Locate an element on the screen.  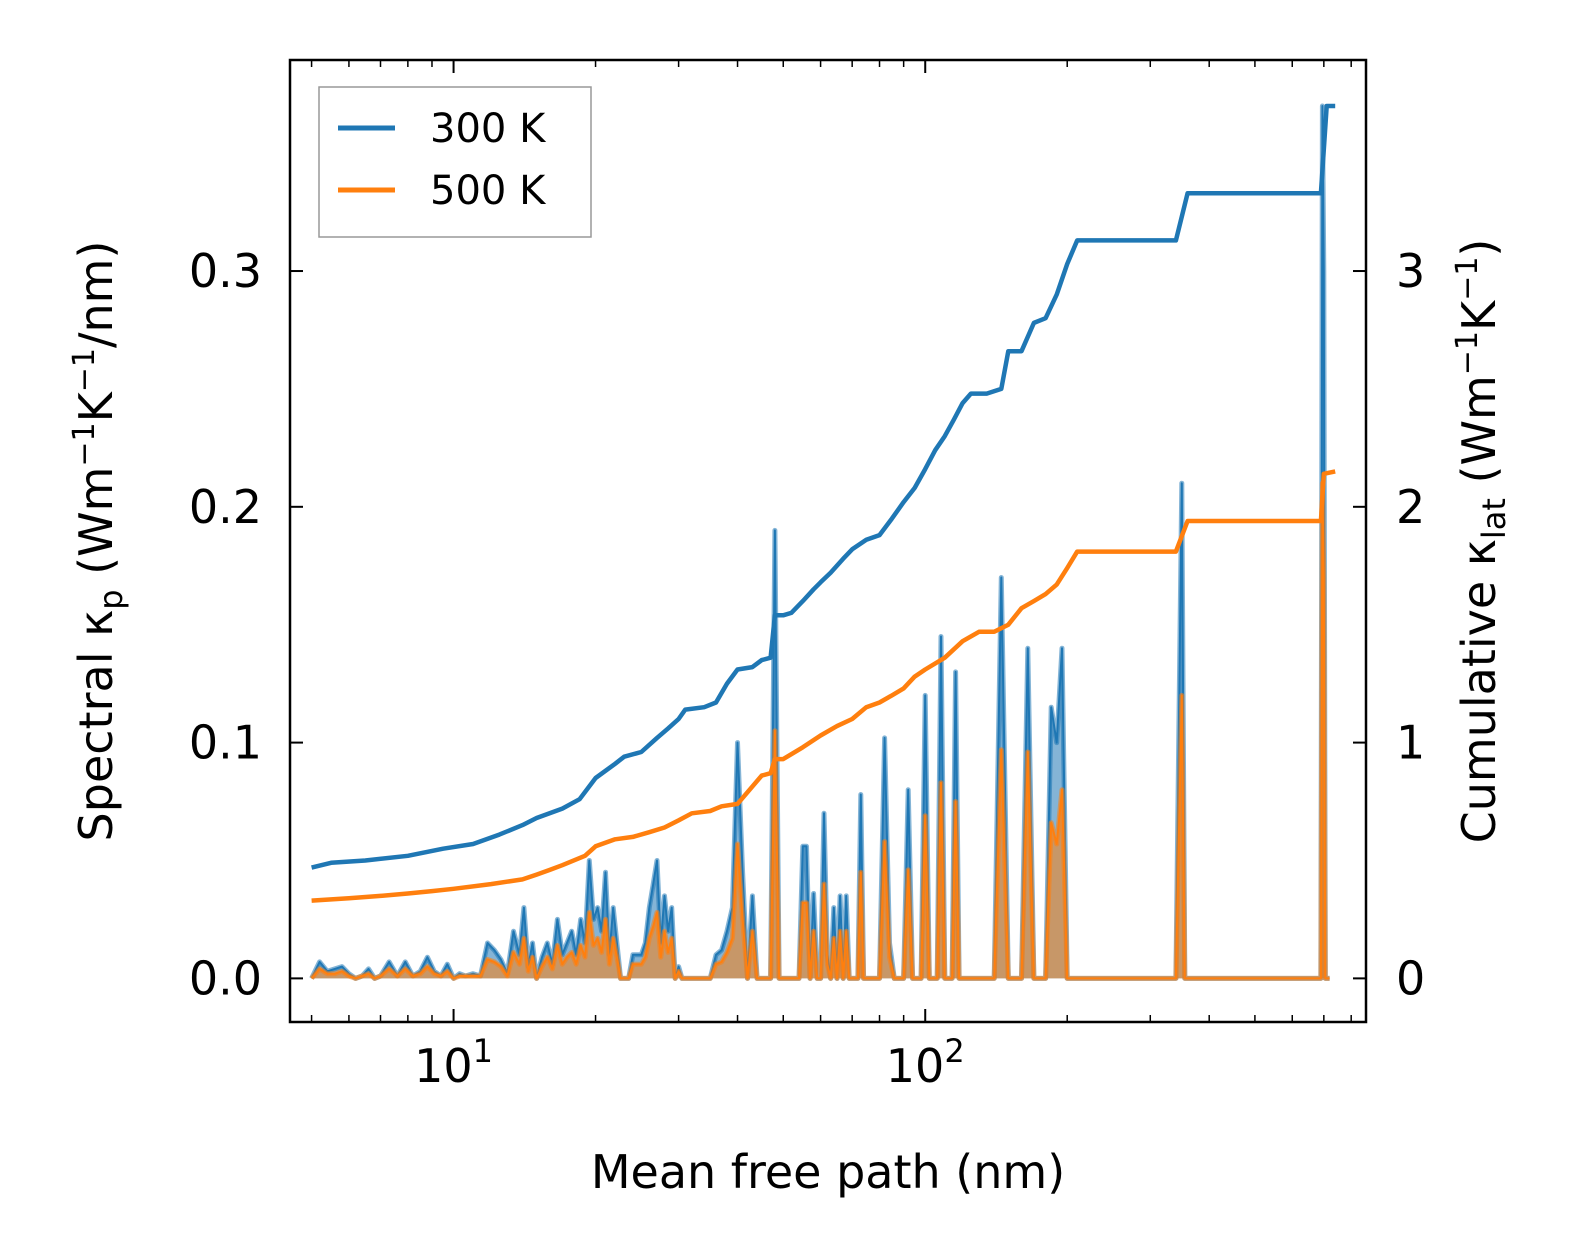
y-right-title-unit-open: (Wm is located at coordinates (1479, 436).